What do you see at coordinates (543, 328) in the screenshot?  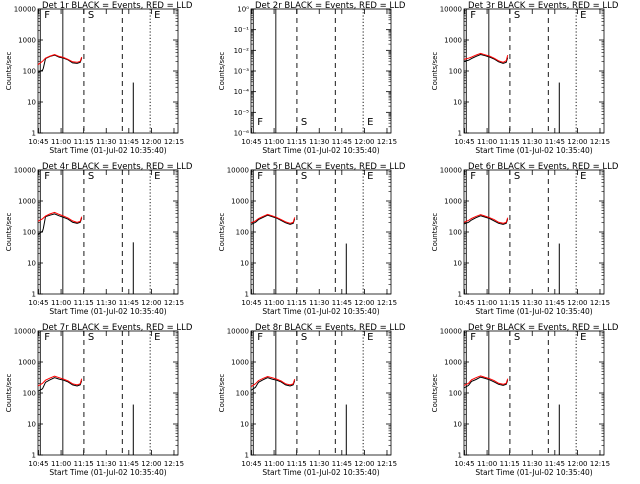 I see `chart-title: Det 9r BLACK = Events, RED = LLD` at bounding box center [543, 328].